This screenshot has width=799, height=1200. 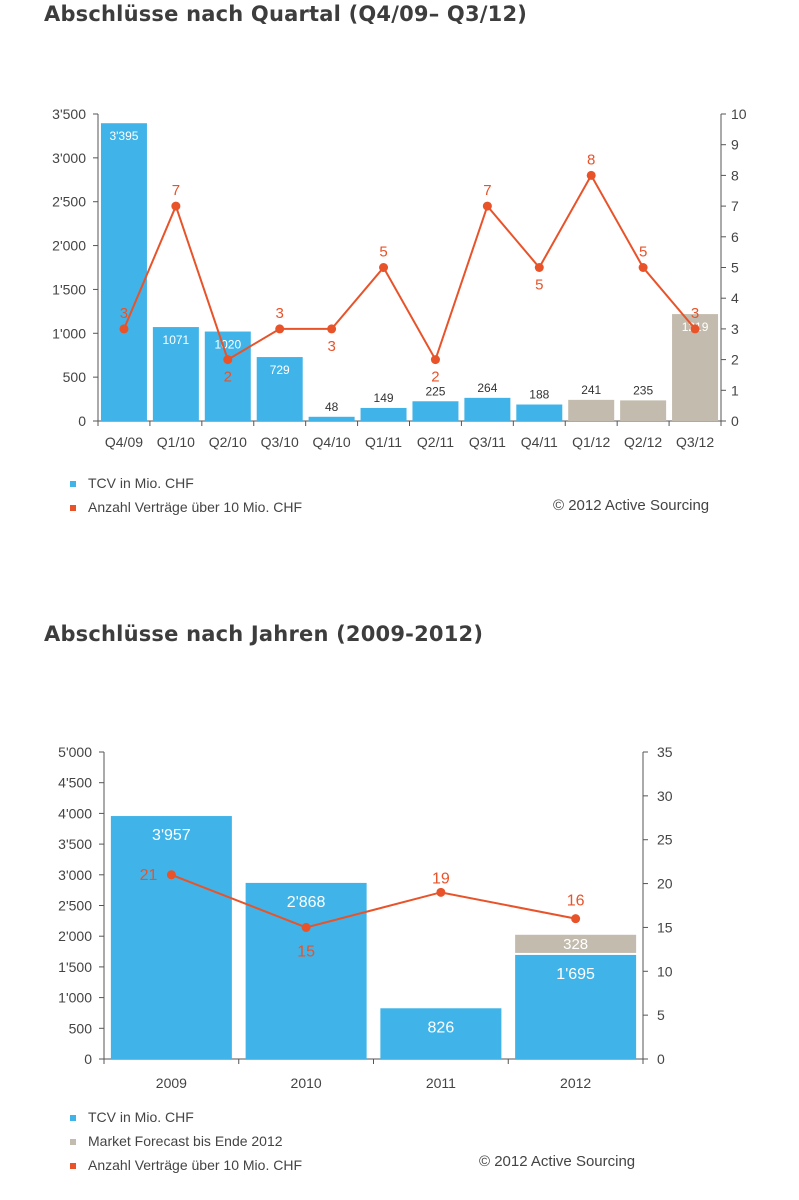 I want to click on legend-swatch-tcv, so click(x=73, y=484).